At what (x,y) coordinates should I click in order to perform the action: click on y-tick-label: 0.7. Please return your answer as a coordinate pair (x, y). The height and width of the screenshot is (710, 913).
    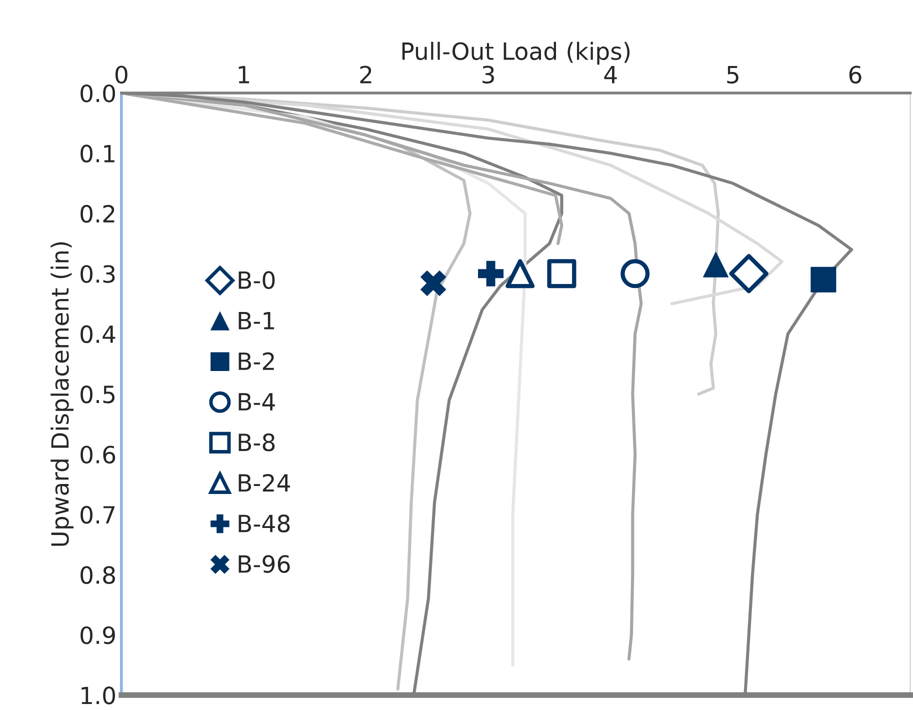
    Looking at the image, I should click on (97, 515).